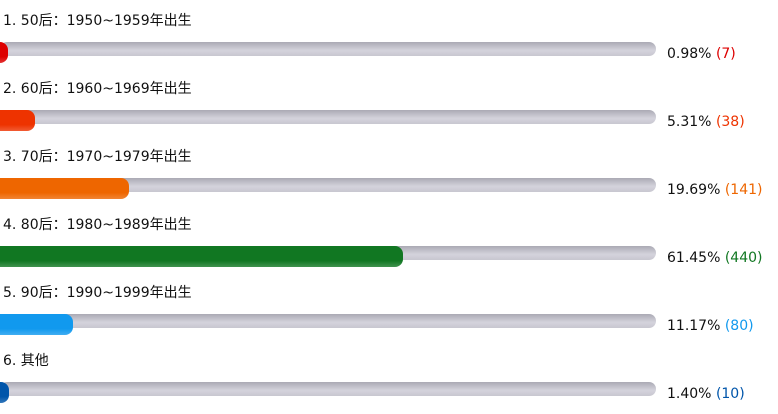 The width and height of the screenshot is (778, 414). Describe the element at coordinates (730, 122) in the screenshot. I see `count: (38)` at that location.